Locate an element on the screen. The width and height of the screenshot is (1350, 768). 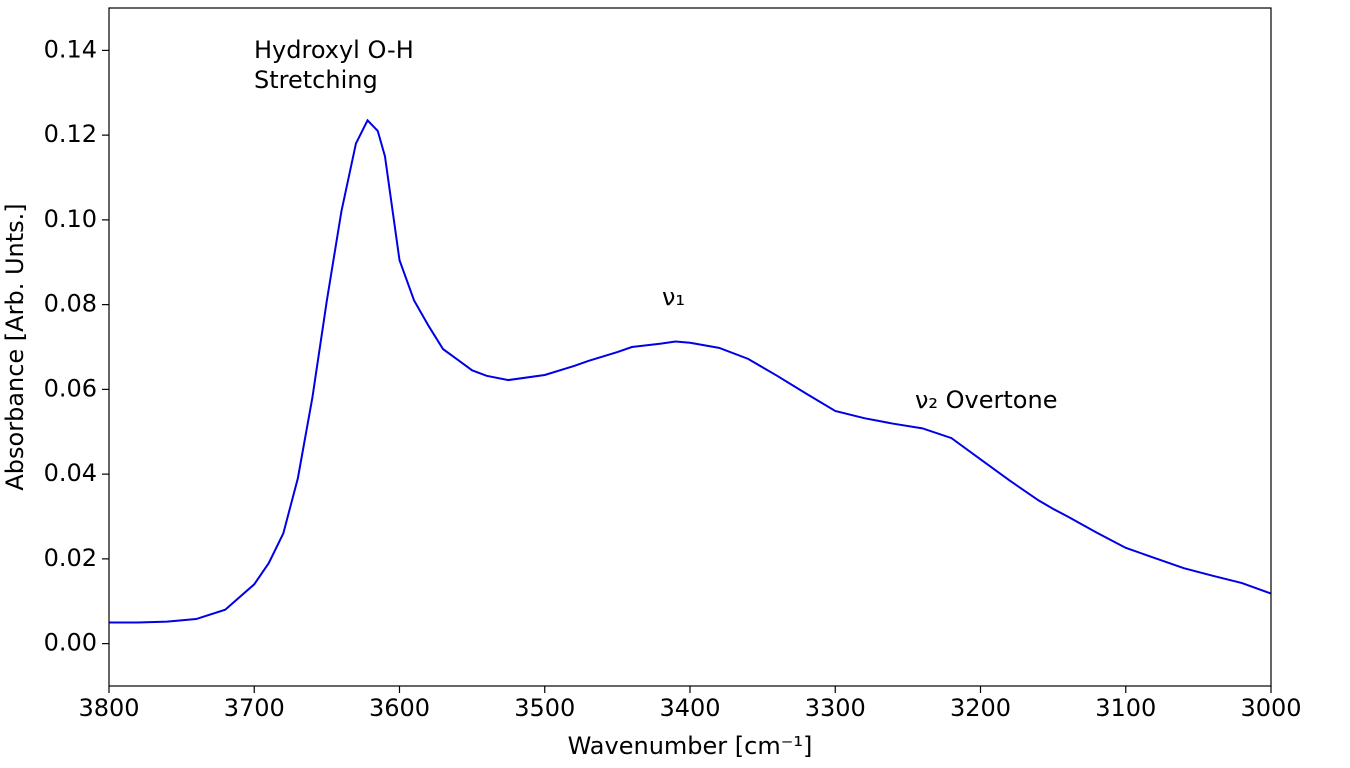
annotation: ν₁ is located at coordinates (674, 297).